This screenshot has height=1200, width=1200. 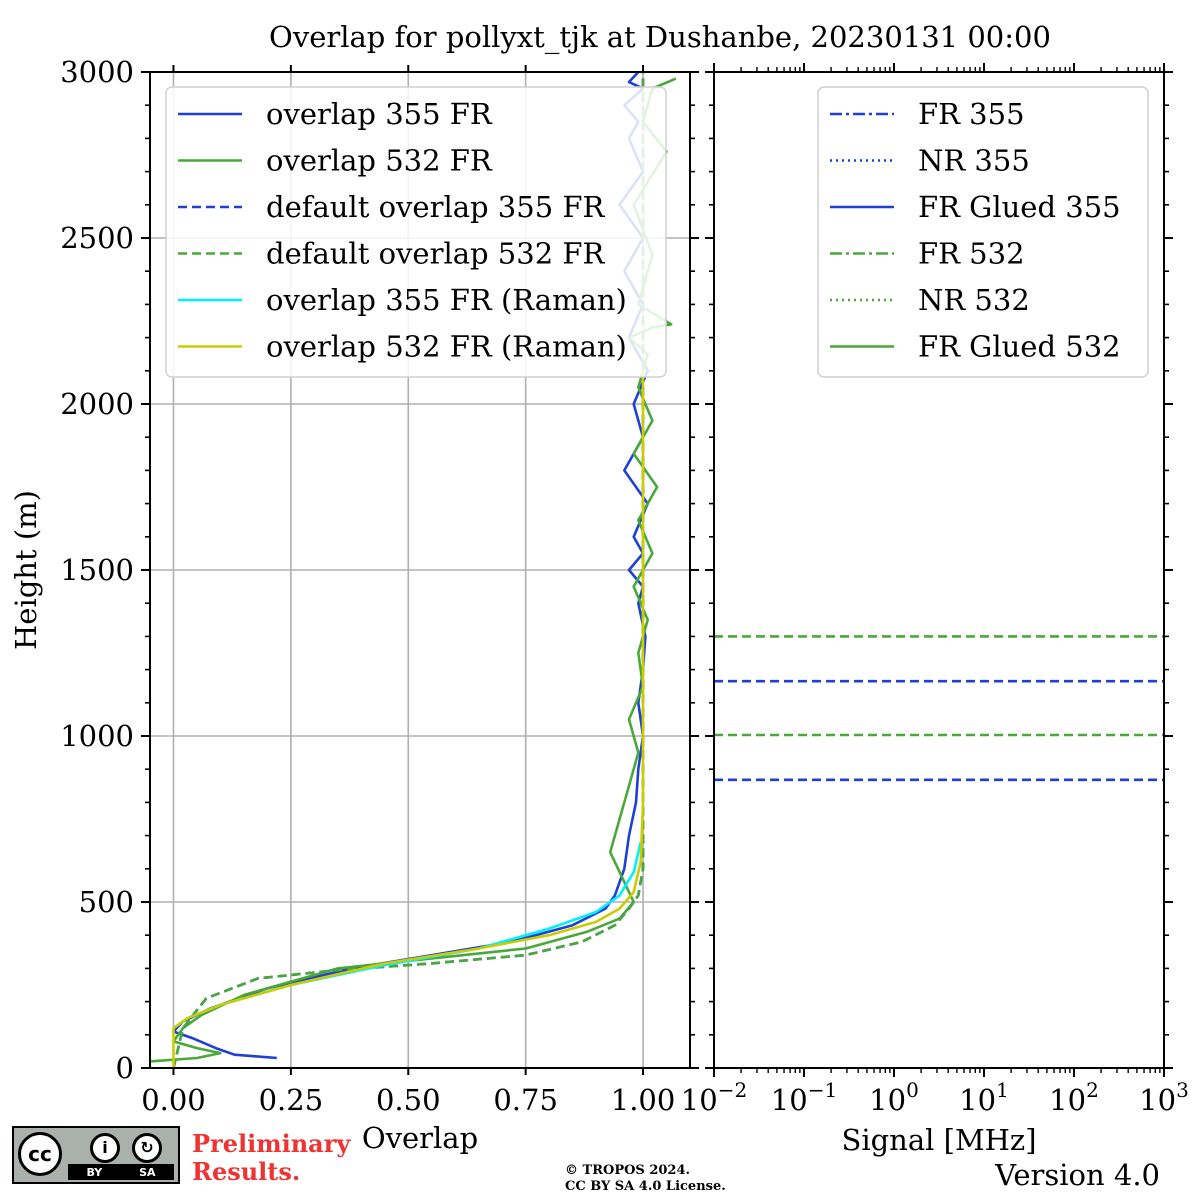 What do you see at coordinates (106, 902) in the screenshot?
I see `y-tick-label: 500` at bounding box center [106, 902].